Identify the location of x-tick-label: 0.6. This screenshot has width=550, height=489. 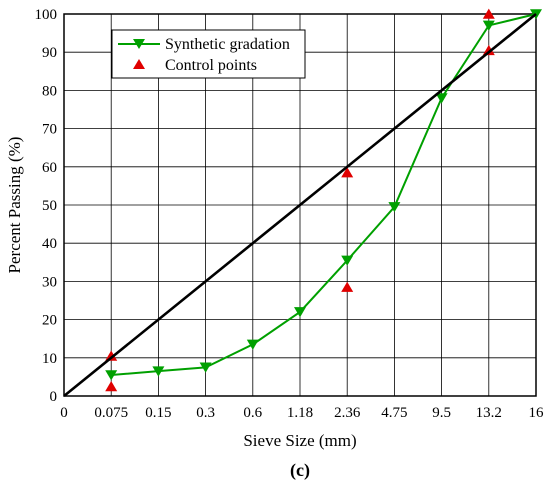
(252, 413).